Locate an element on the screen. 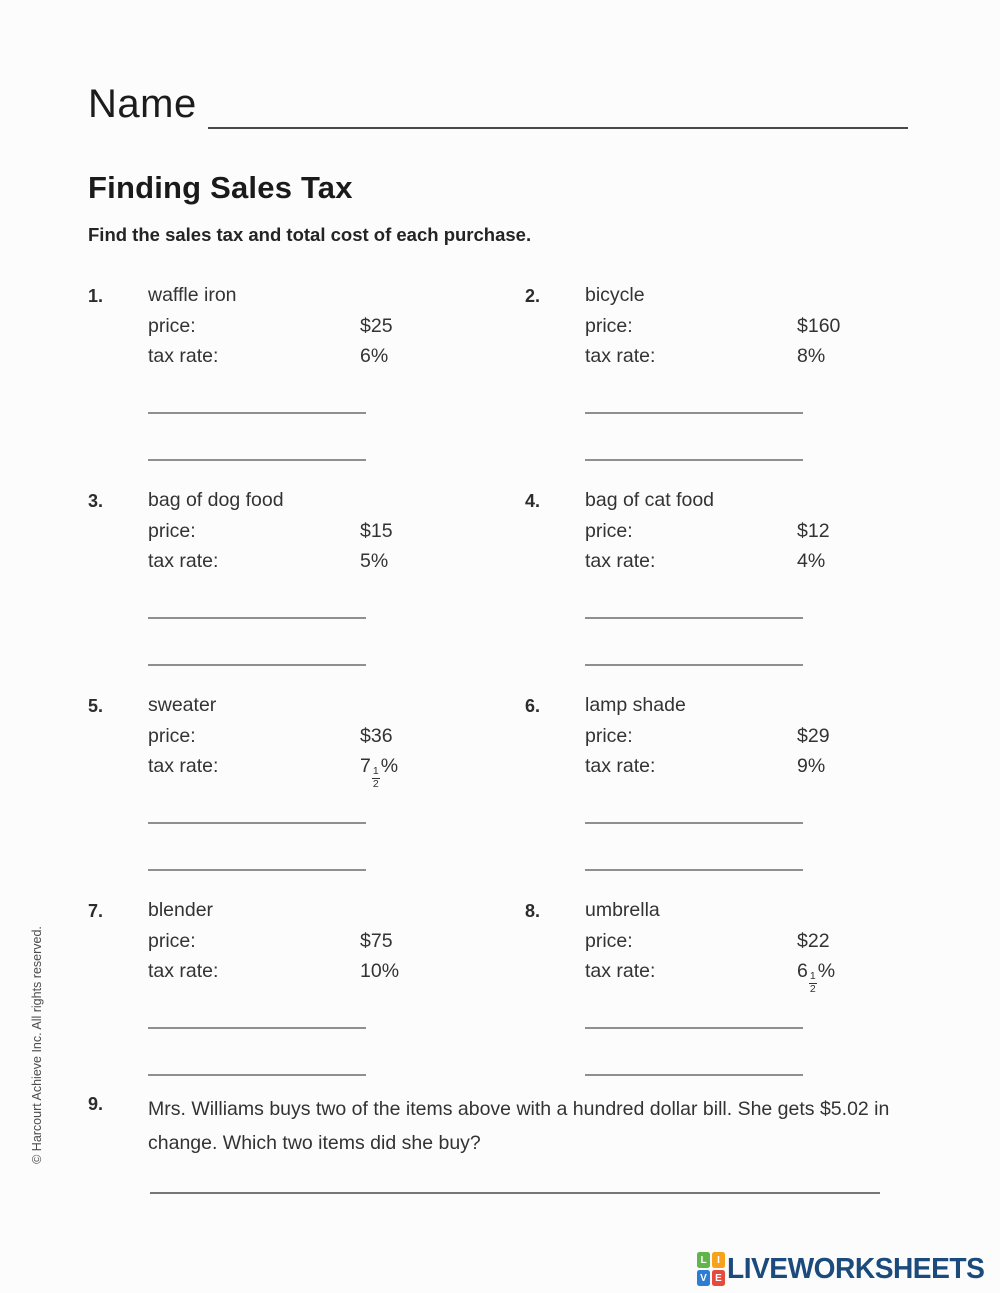 The width and height of the screenshot is (1000, 1293). problem-number: 9. is located at coordinates (96, 1104).